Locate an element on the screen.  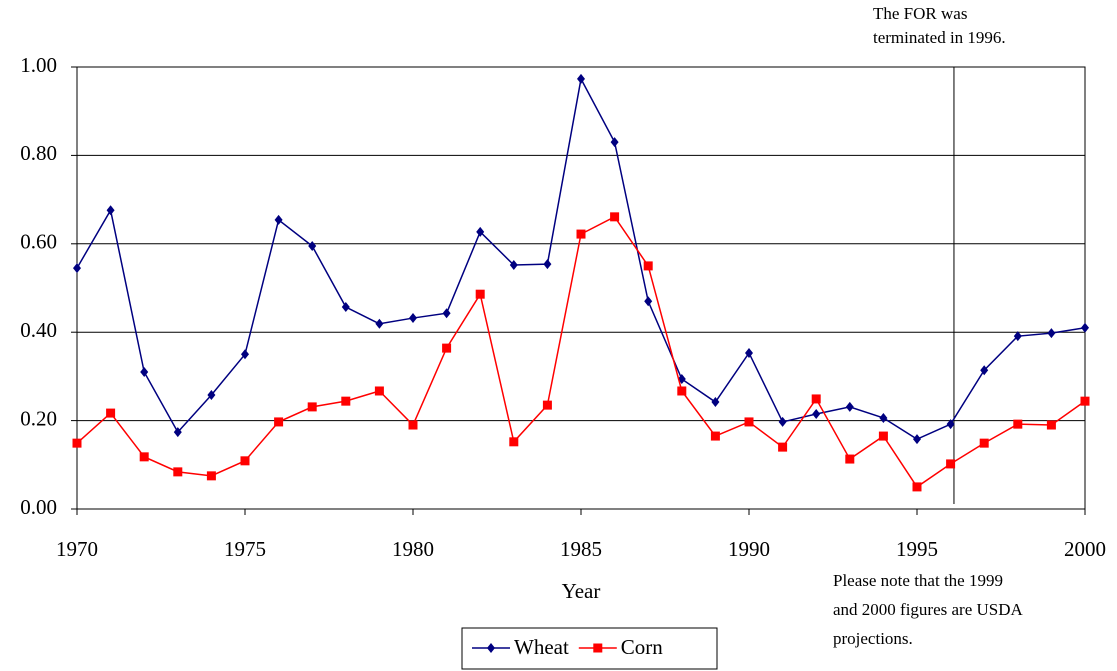
y-tick-label: 1.00 is located at coordinates (38, 65).